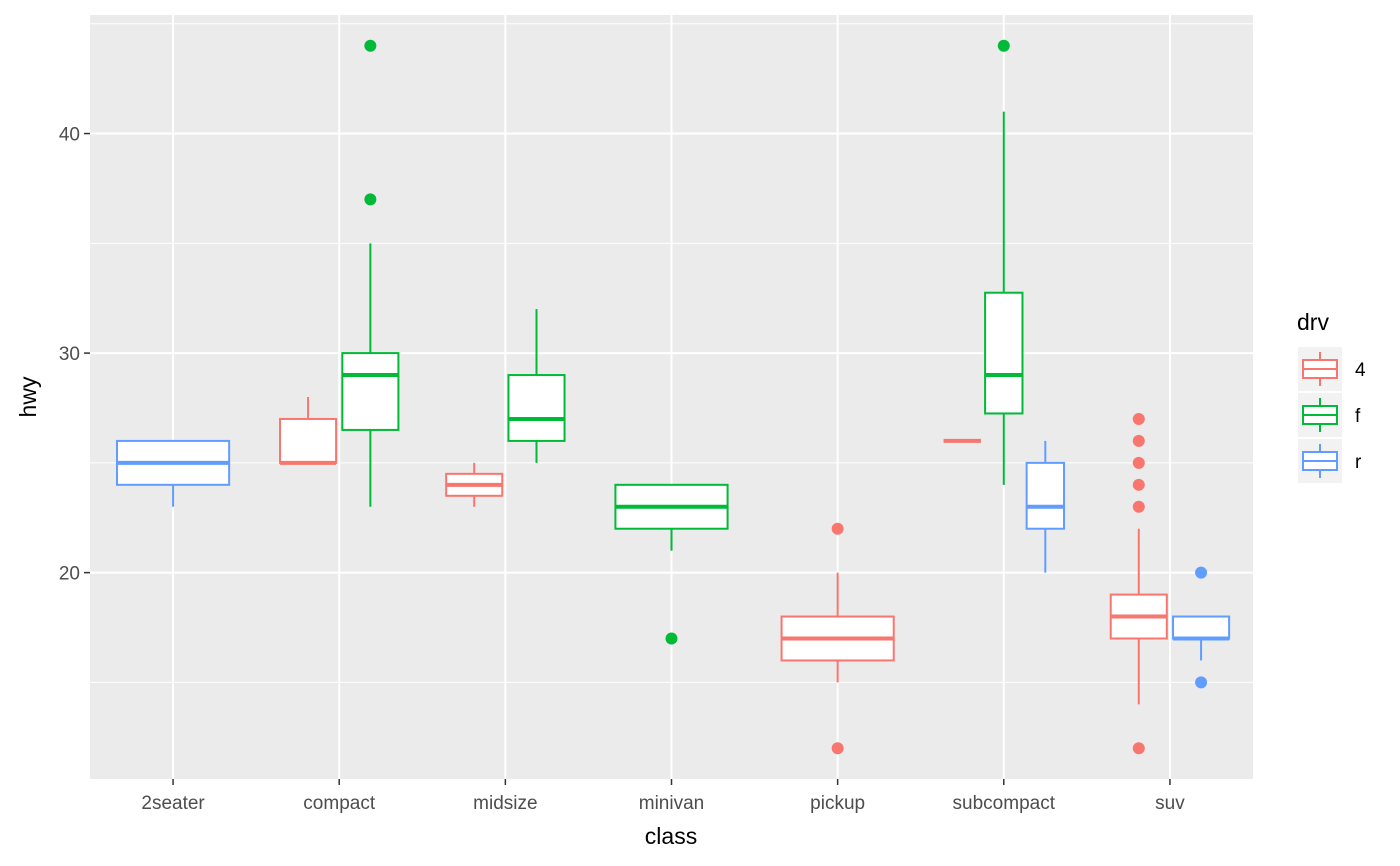  I want to click on y-axis-title: hwy, so click(28, 396).